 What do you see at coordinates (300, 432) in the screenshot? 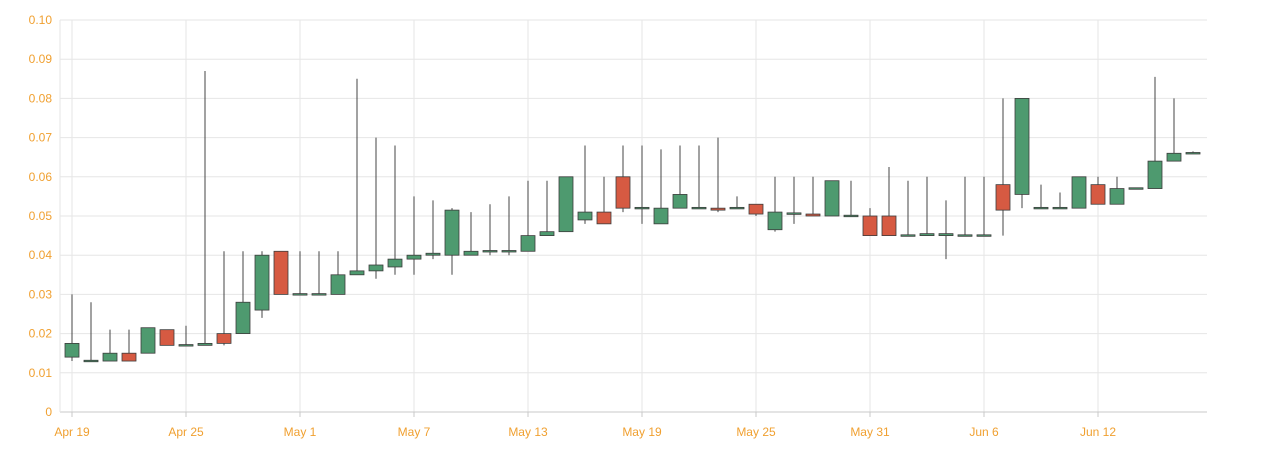
I see `x-tick-label: May 1` at bounding box center [300, 432].